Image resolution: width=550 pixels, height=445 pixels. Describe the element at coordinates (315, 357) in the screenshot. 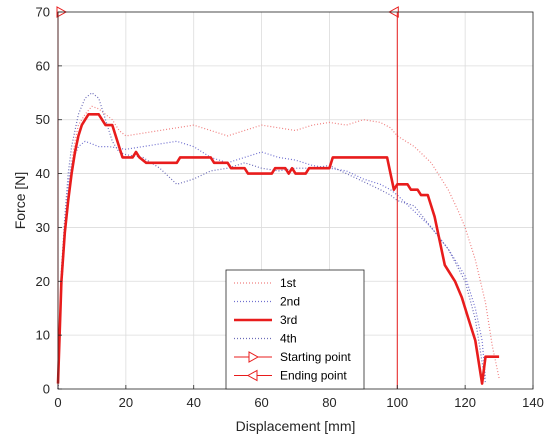

I see `legend-label: Starting point` at that location.